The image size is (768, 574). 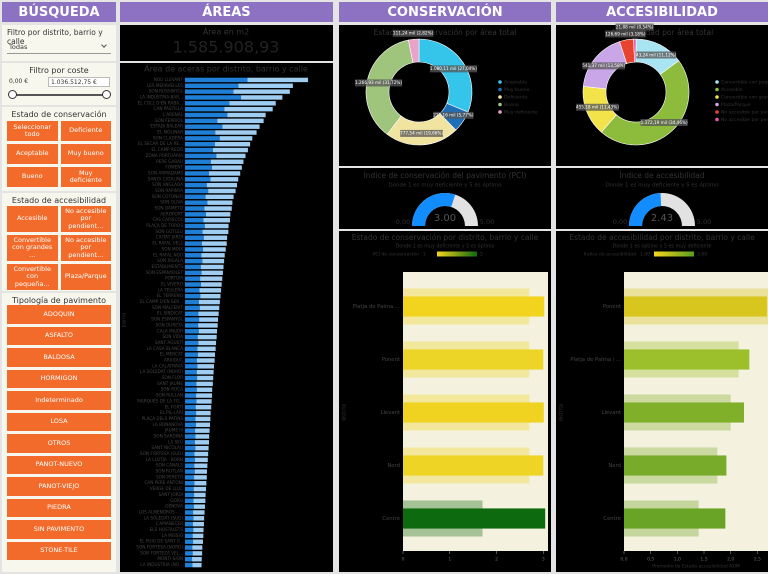 What do you see at coordinates (173, 248) in the screenshot?
I see `category-label: SON MOIX` at bounding box center [173, 248].